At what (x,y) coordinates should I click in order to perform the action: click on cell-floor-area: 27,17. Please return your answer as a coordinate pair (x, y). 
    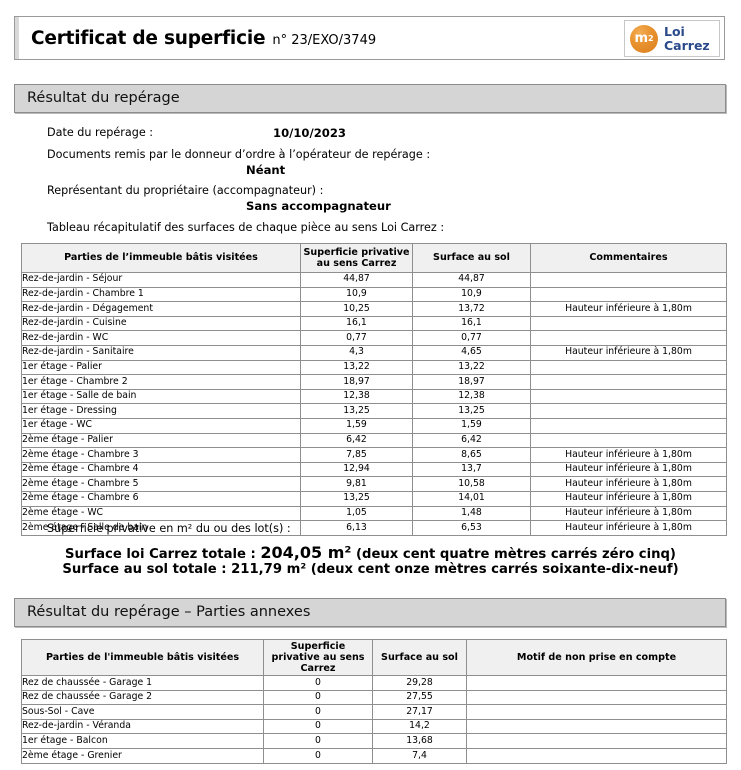
    Looking at the image, I should click on (419, 712).